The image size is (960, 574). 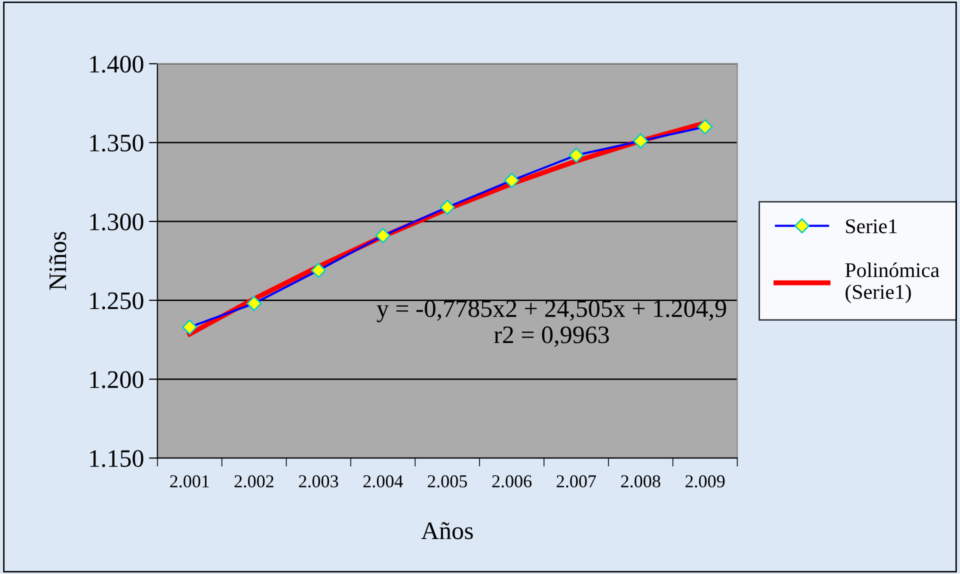 What do you see at coordinates (640, 481) in the screenshot?
I see `x-tick-label: 2.008` at bounding box center [640, 481].